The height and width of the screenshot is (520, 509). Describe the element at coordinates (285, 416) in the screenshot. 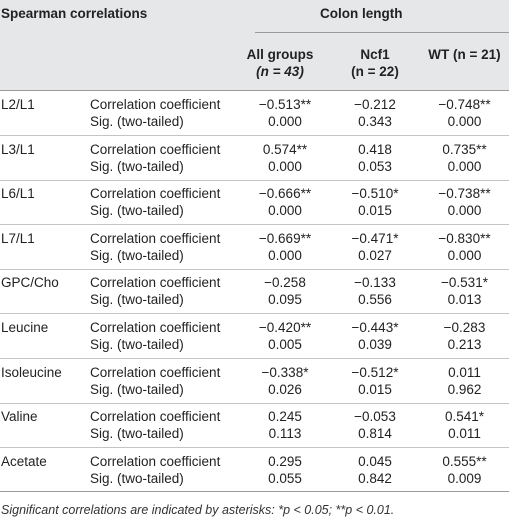

I see `all-coefficient-cell: 0.245` at that location.